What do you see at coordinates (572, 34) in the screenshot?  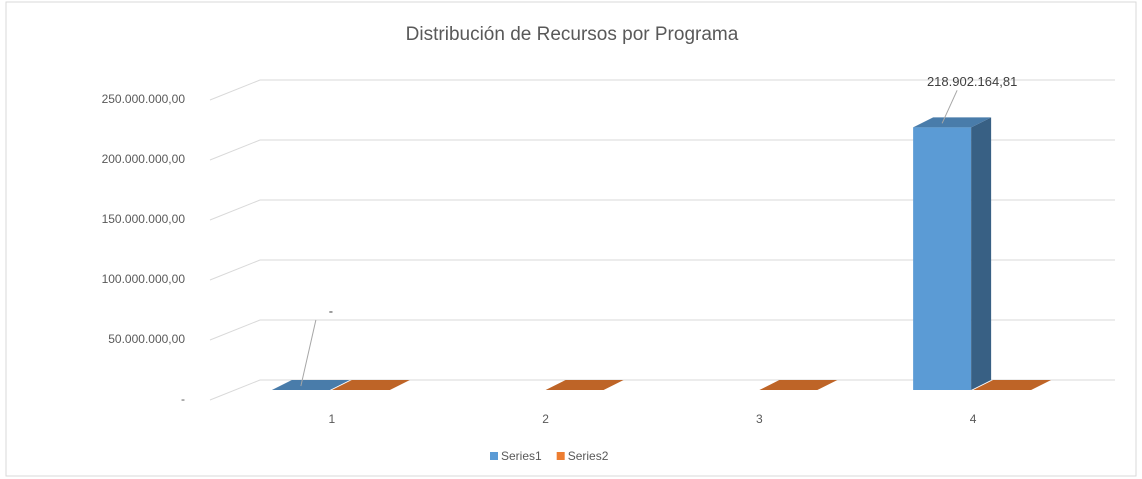 I see `chart-title: Distribución de Recursos por Programa` at bounding box center [572, 34].